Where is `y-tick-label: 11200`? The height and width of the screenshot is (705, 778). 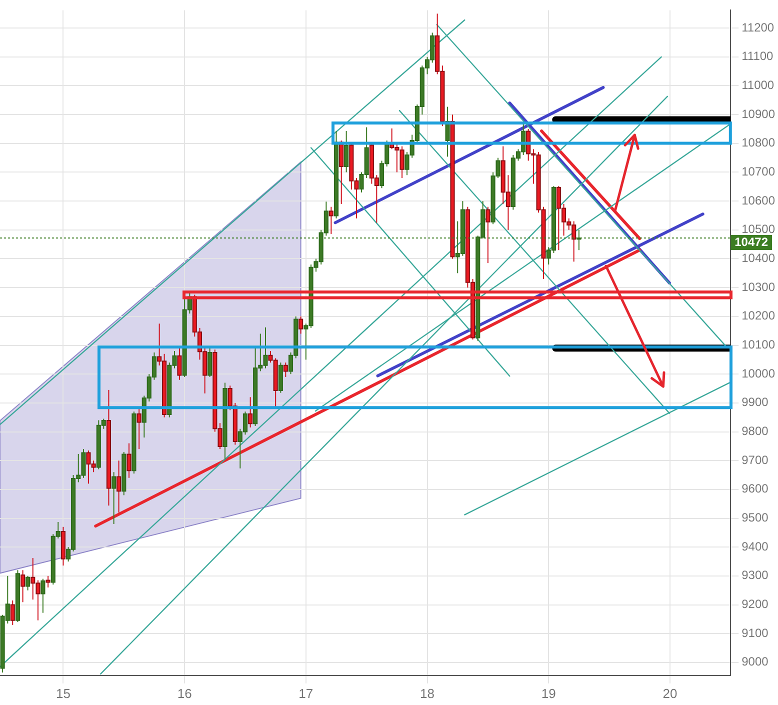
y-tick-label: 11200 is located at coordinates (758, 27).